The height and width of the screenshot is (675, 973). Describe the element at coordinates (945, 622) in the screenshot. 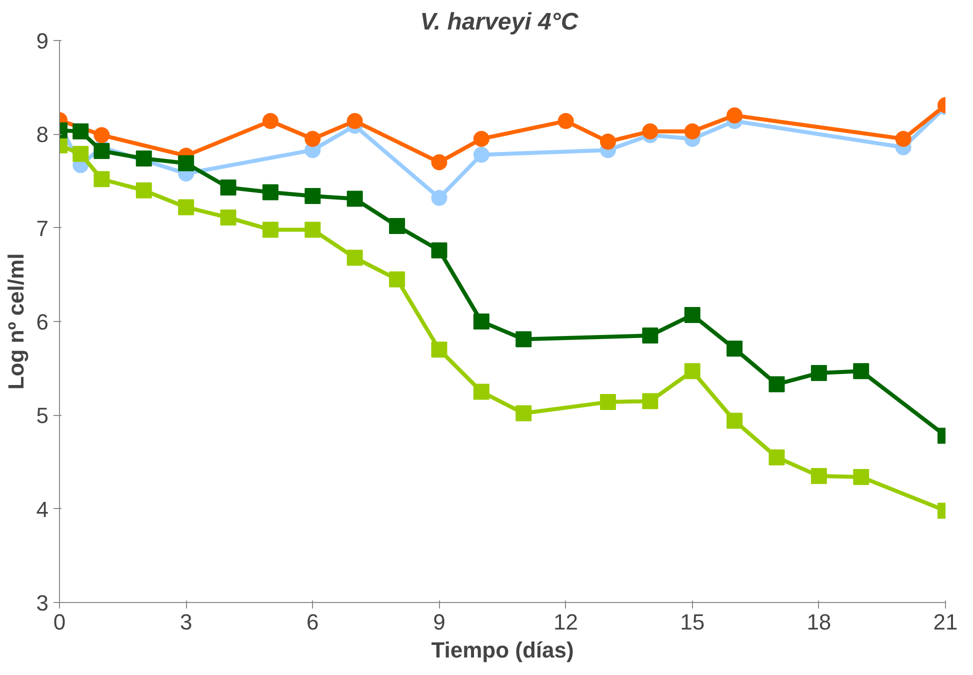

I see `x-tick-label: 21` at that location.